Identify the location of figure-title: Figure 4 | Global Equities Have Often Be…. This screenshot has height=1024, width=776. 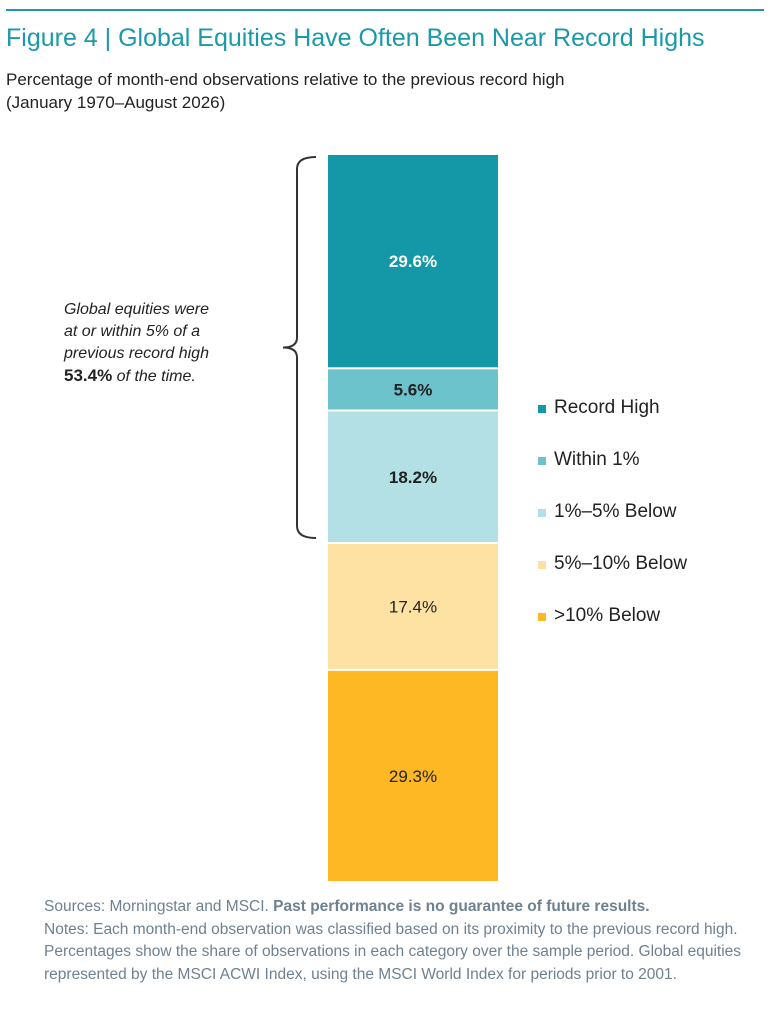
(355, 38).